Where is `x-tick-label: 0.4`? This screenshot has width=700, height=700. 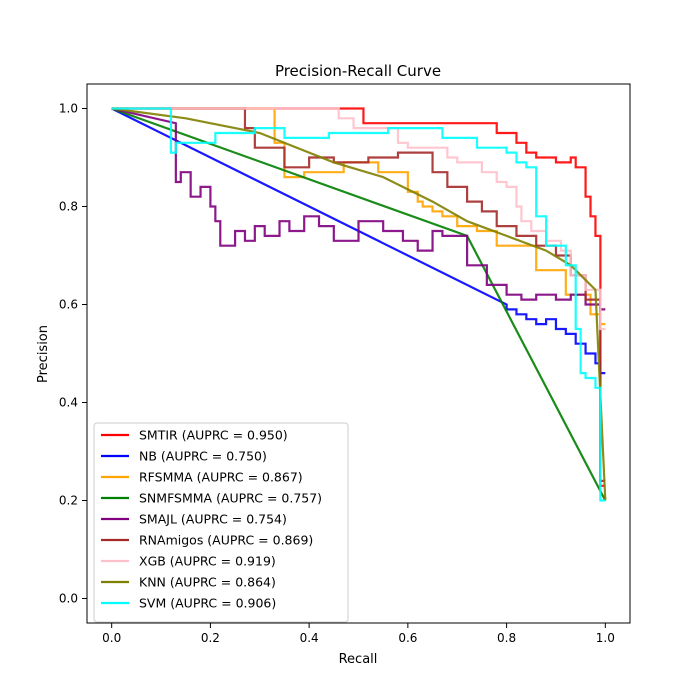
x-tick-label: 0.4 is located at coordinates (309, 638).